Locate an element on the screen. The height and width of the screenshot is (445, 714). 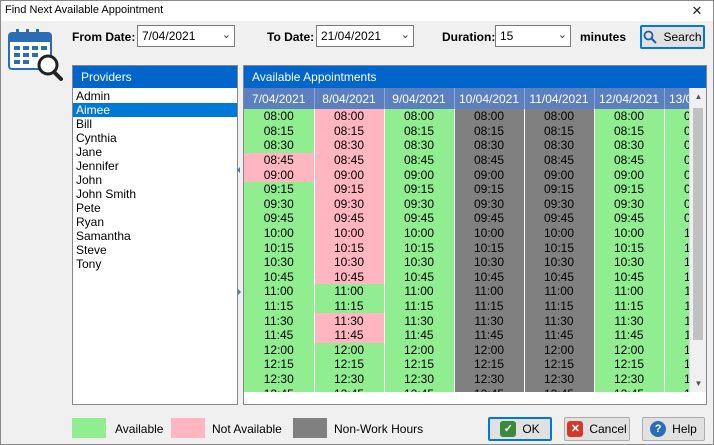
provider-item: Admin is located at coordinates (93, 96).